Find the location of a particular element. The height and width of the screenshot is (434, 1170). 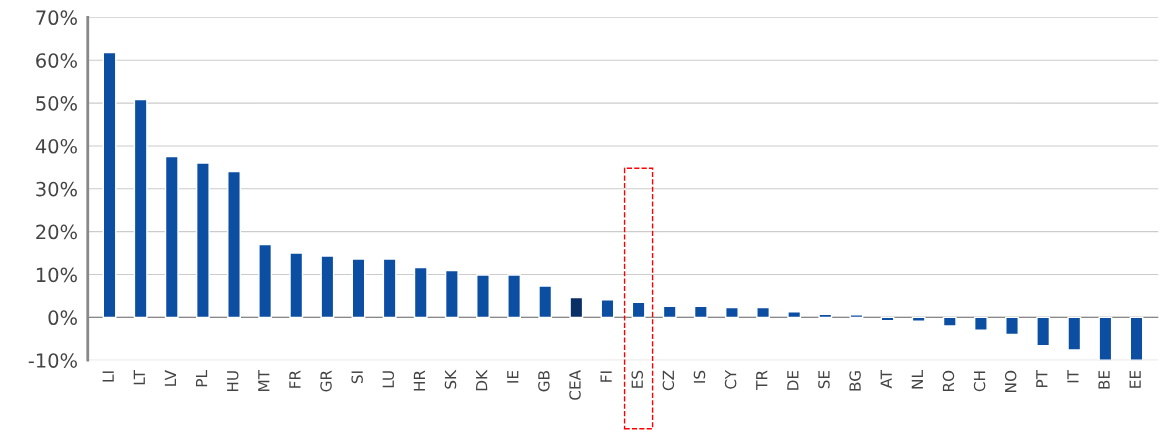

y-tick-label: 10% is located at coordinates (56, 275).